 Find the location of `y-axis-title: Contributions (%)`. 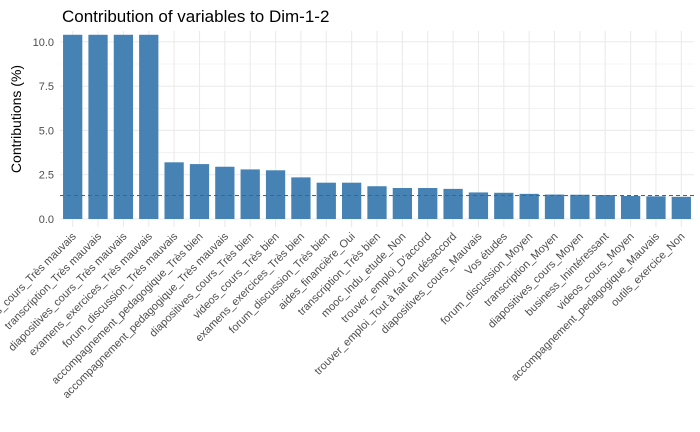

y-axis-title: Contributions (%) is located at coordinates (16, 119).